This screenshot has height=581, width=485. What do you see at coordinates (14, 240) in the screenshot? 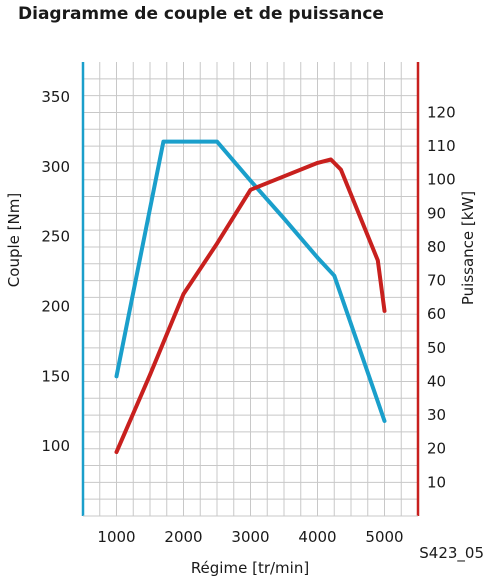
I see `y-axis-left-label: Couple [Nm]` at bounding box center [14, 240].